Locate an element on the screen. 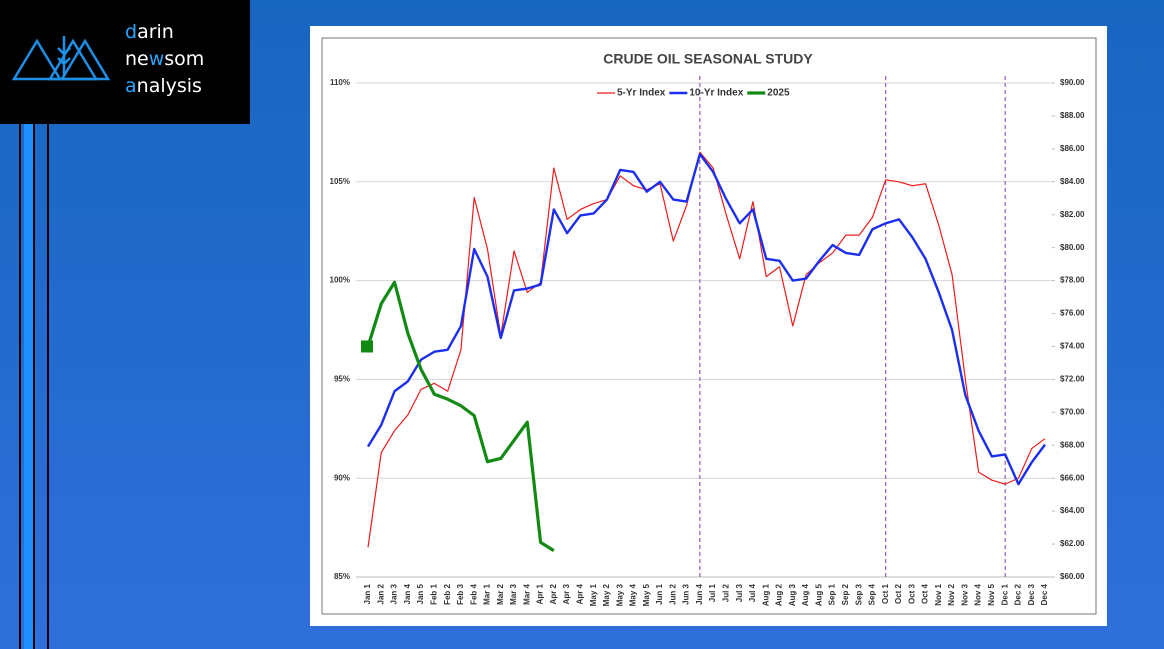 Image resolution: width=1164 pixels, height=649 pixels. y2-tick-label: $88.00 is located at coordinates (1072, 115).